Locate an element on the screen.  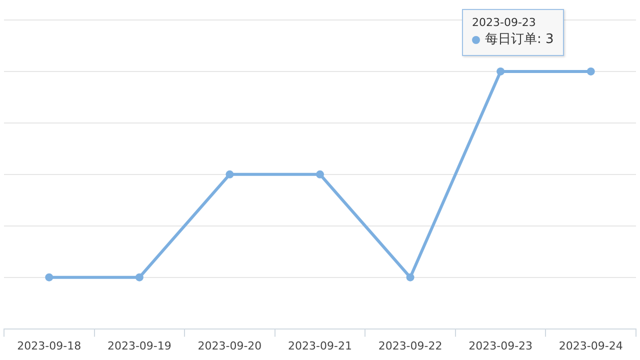
text: 每日订单: 3 is located at coordinates (519, 40).